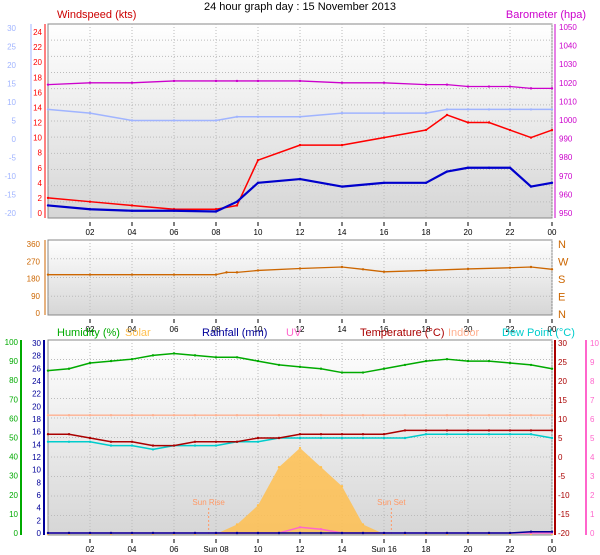 The width and height of the screenshot is (600, 555). What do you see at coordinates (174, 232) in the screenshot?
I see `x-tick-label: 06` at bounding box center [174, 232].